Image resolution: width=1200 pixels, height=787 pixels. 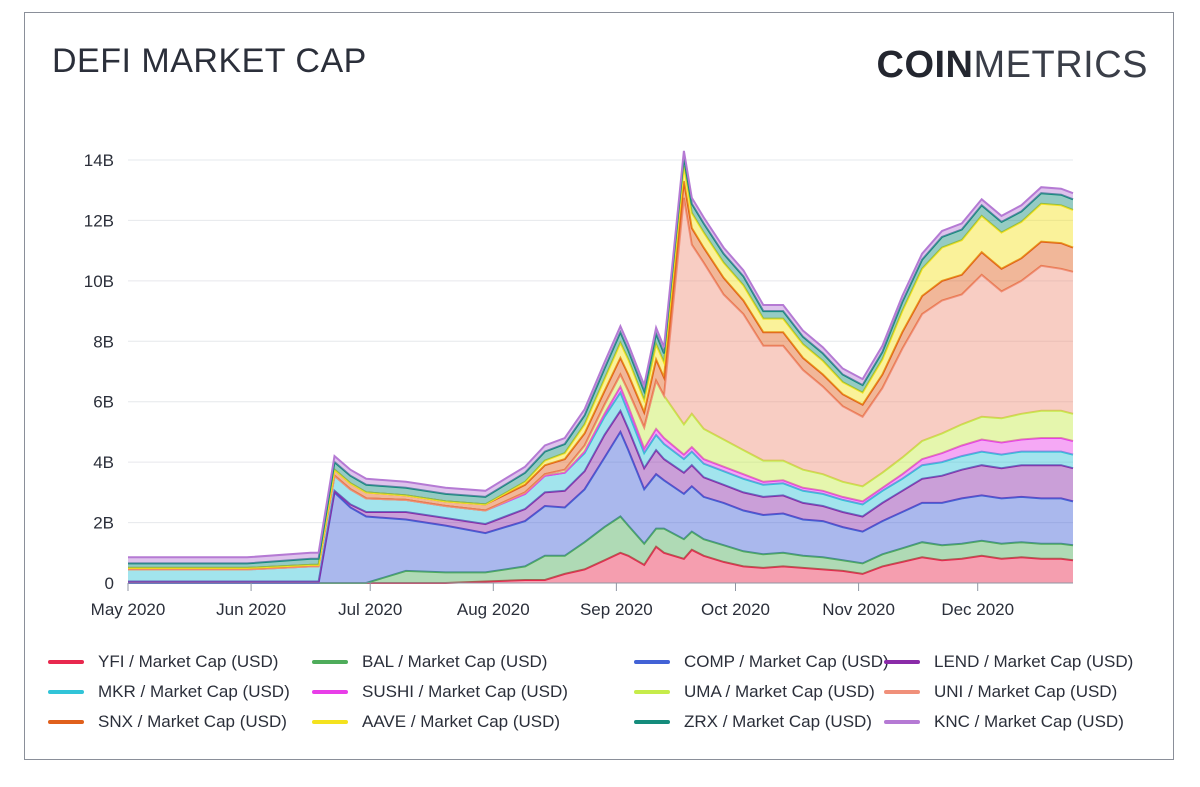 I want to click on legend-item-zrx: ZRX / Market Cap (USD), so click(x=753, y=722).